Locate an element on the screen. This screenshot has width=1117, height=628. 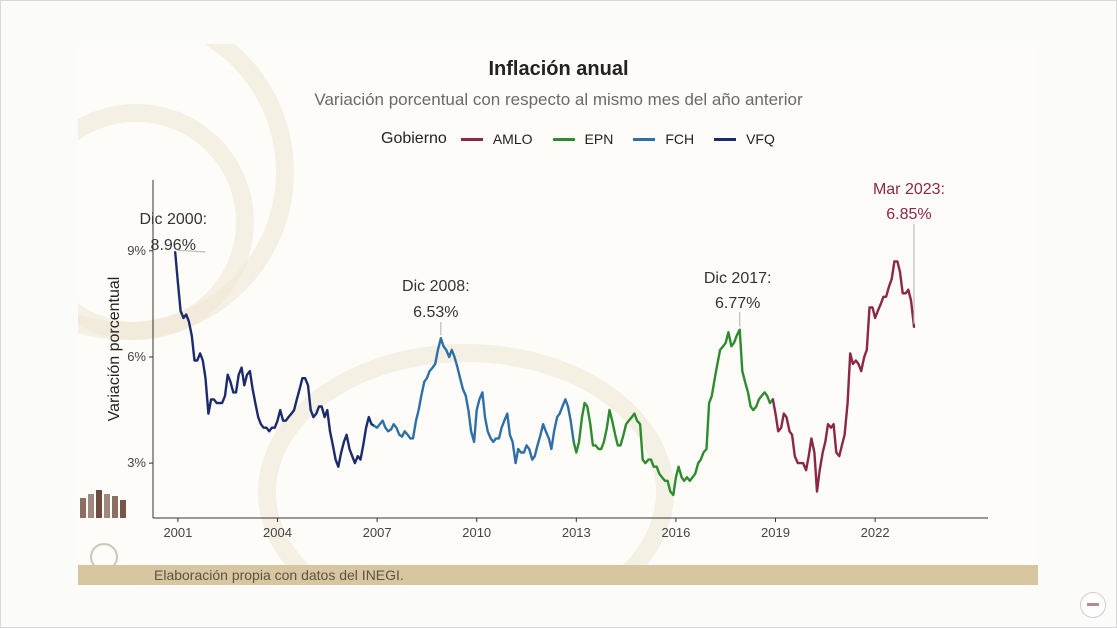
annotation-label: Dic 2008: 6.53% is located at coordinates (436, 307).